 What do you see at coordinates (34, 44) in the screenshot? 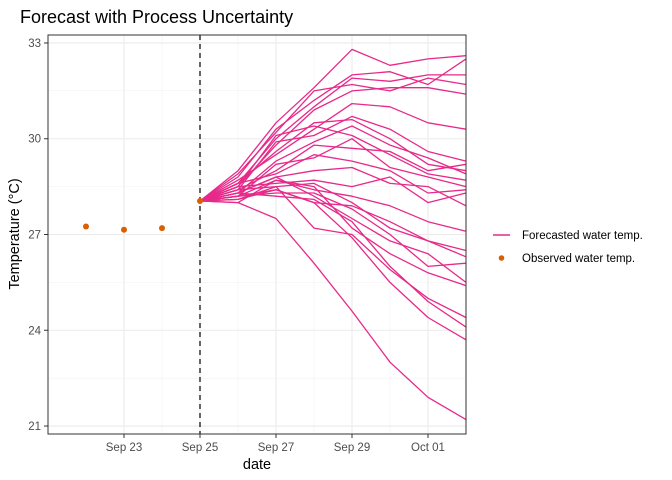
I see `y-tick-label: 33` at bounding box center [34, 44].